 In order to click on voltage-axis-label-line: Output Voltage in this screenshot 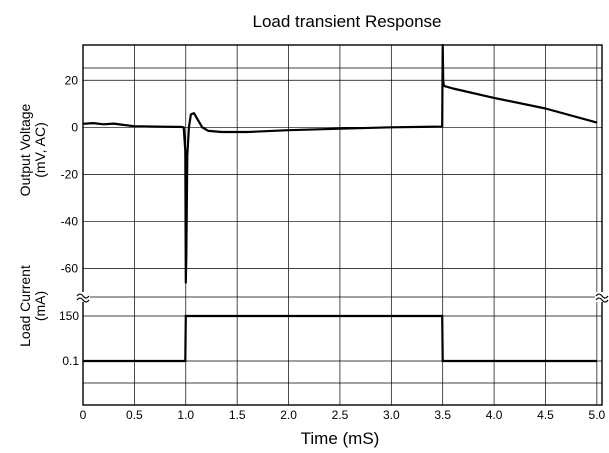, I will do `click(25, 149)`.